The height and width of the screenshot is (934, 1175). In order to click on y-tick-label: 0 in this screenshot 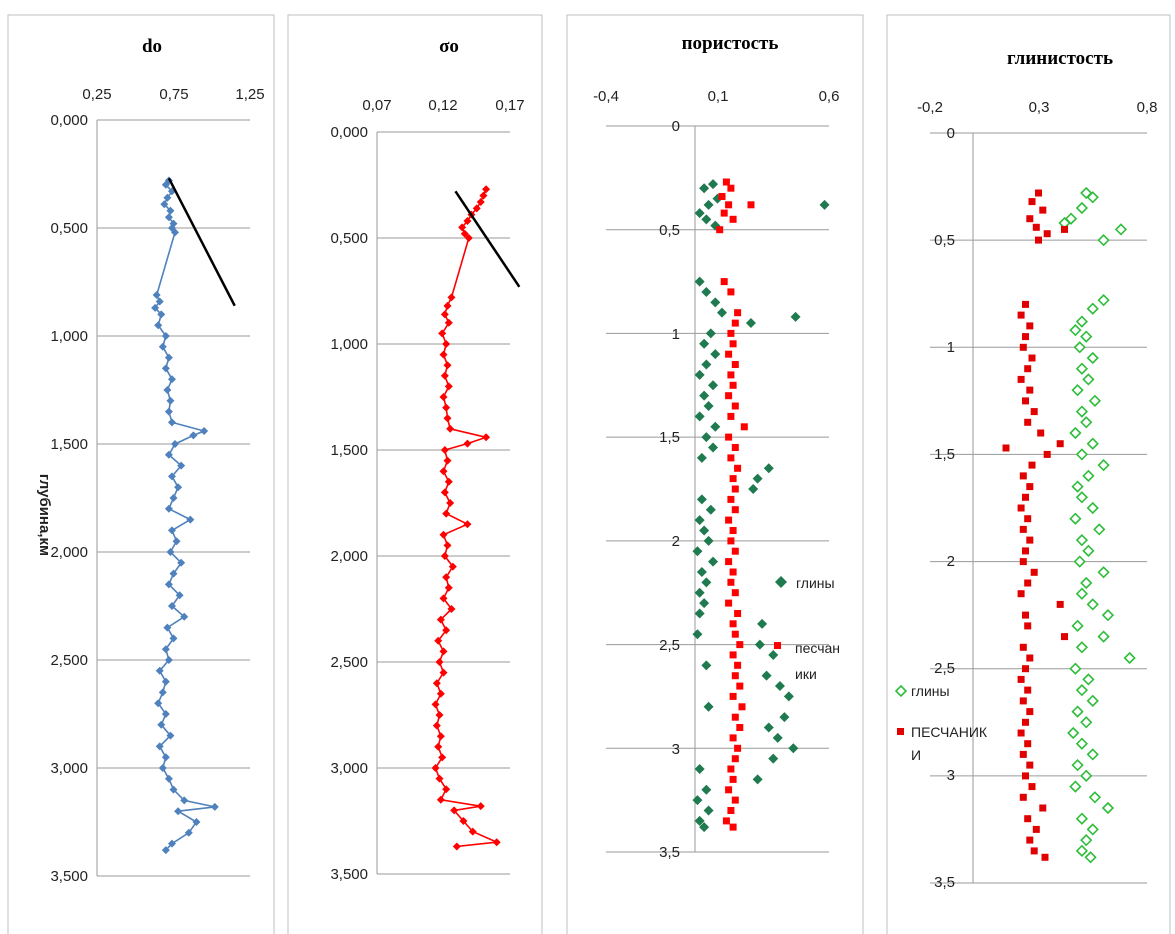, I will do `click(676, 126)`.